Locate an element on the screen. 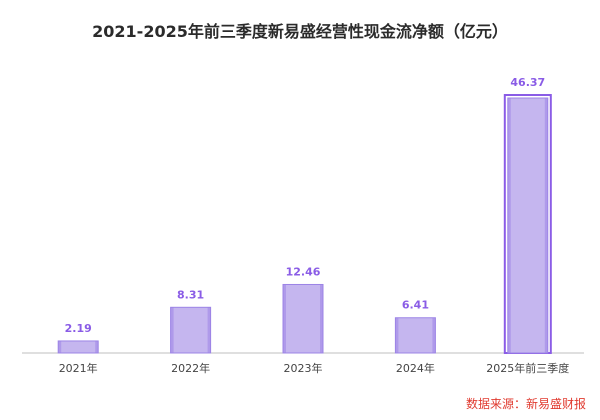 The image size is (600, 420). data-label: 8.31 is located at coordinates (190, 294).